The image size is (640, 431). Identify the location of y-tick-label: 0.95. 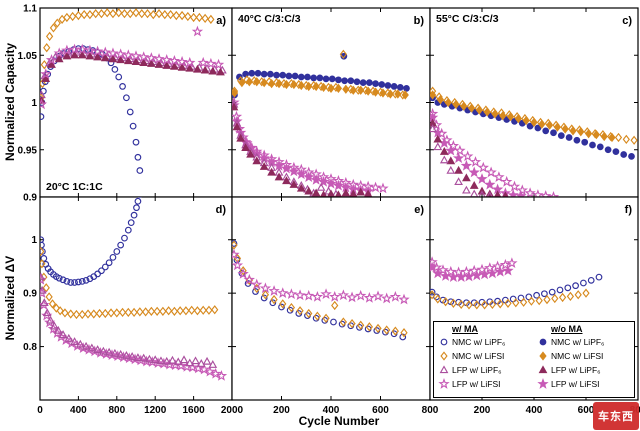
(28, 150).